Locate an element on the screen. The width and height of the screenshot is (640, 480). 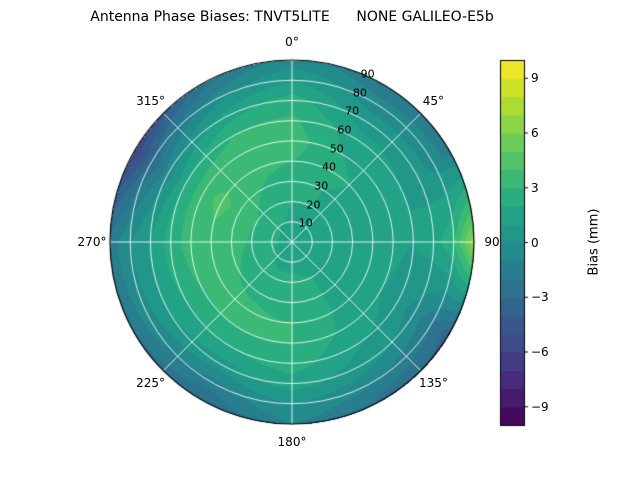
colorbar-tick-label--6: −6 is located at coordinates (540, 352).